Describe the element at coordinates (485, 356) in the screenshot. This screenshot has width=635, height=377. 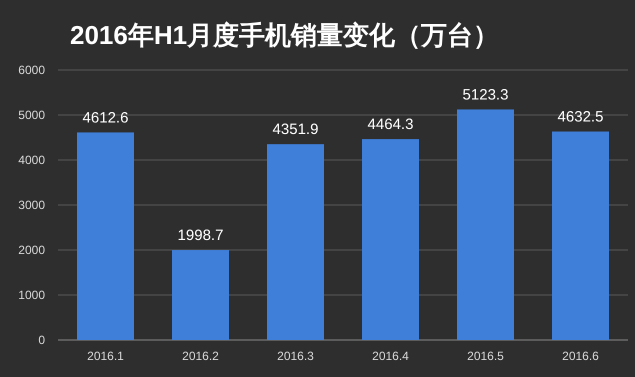
I see `x-tick-label: 2016.5` at that location.